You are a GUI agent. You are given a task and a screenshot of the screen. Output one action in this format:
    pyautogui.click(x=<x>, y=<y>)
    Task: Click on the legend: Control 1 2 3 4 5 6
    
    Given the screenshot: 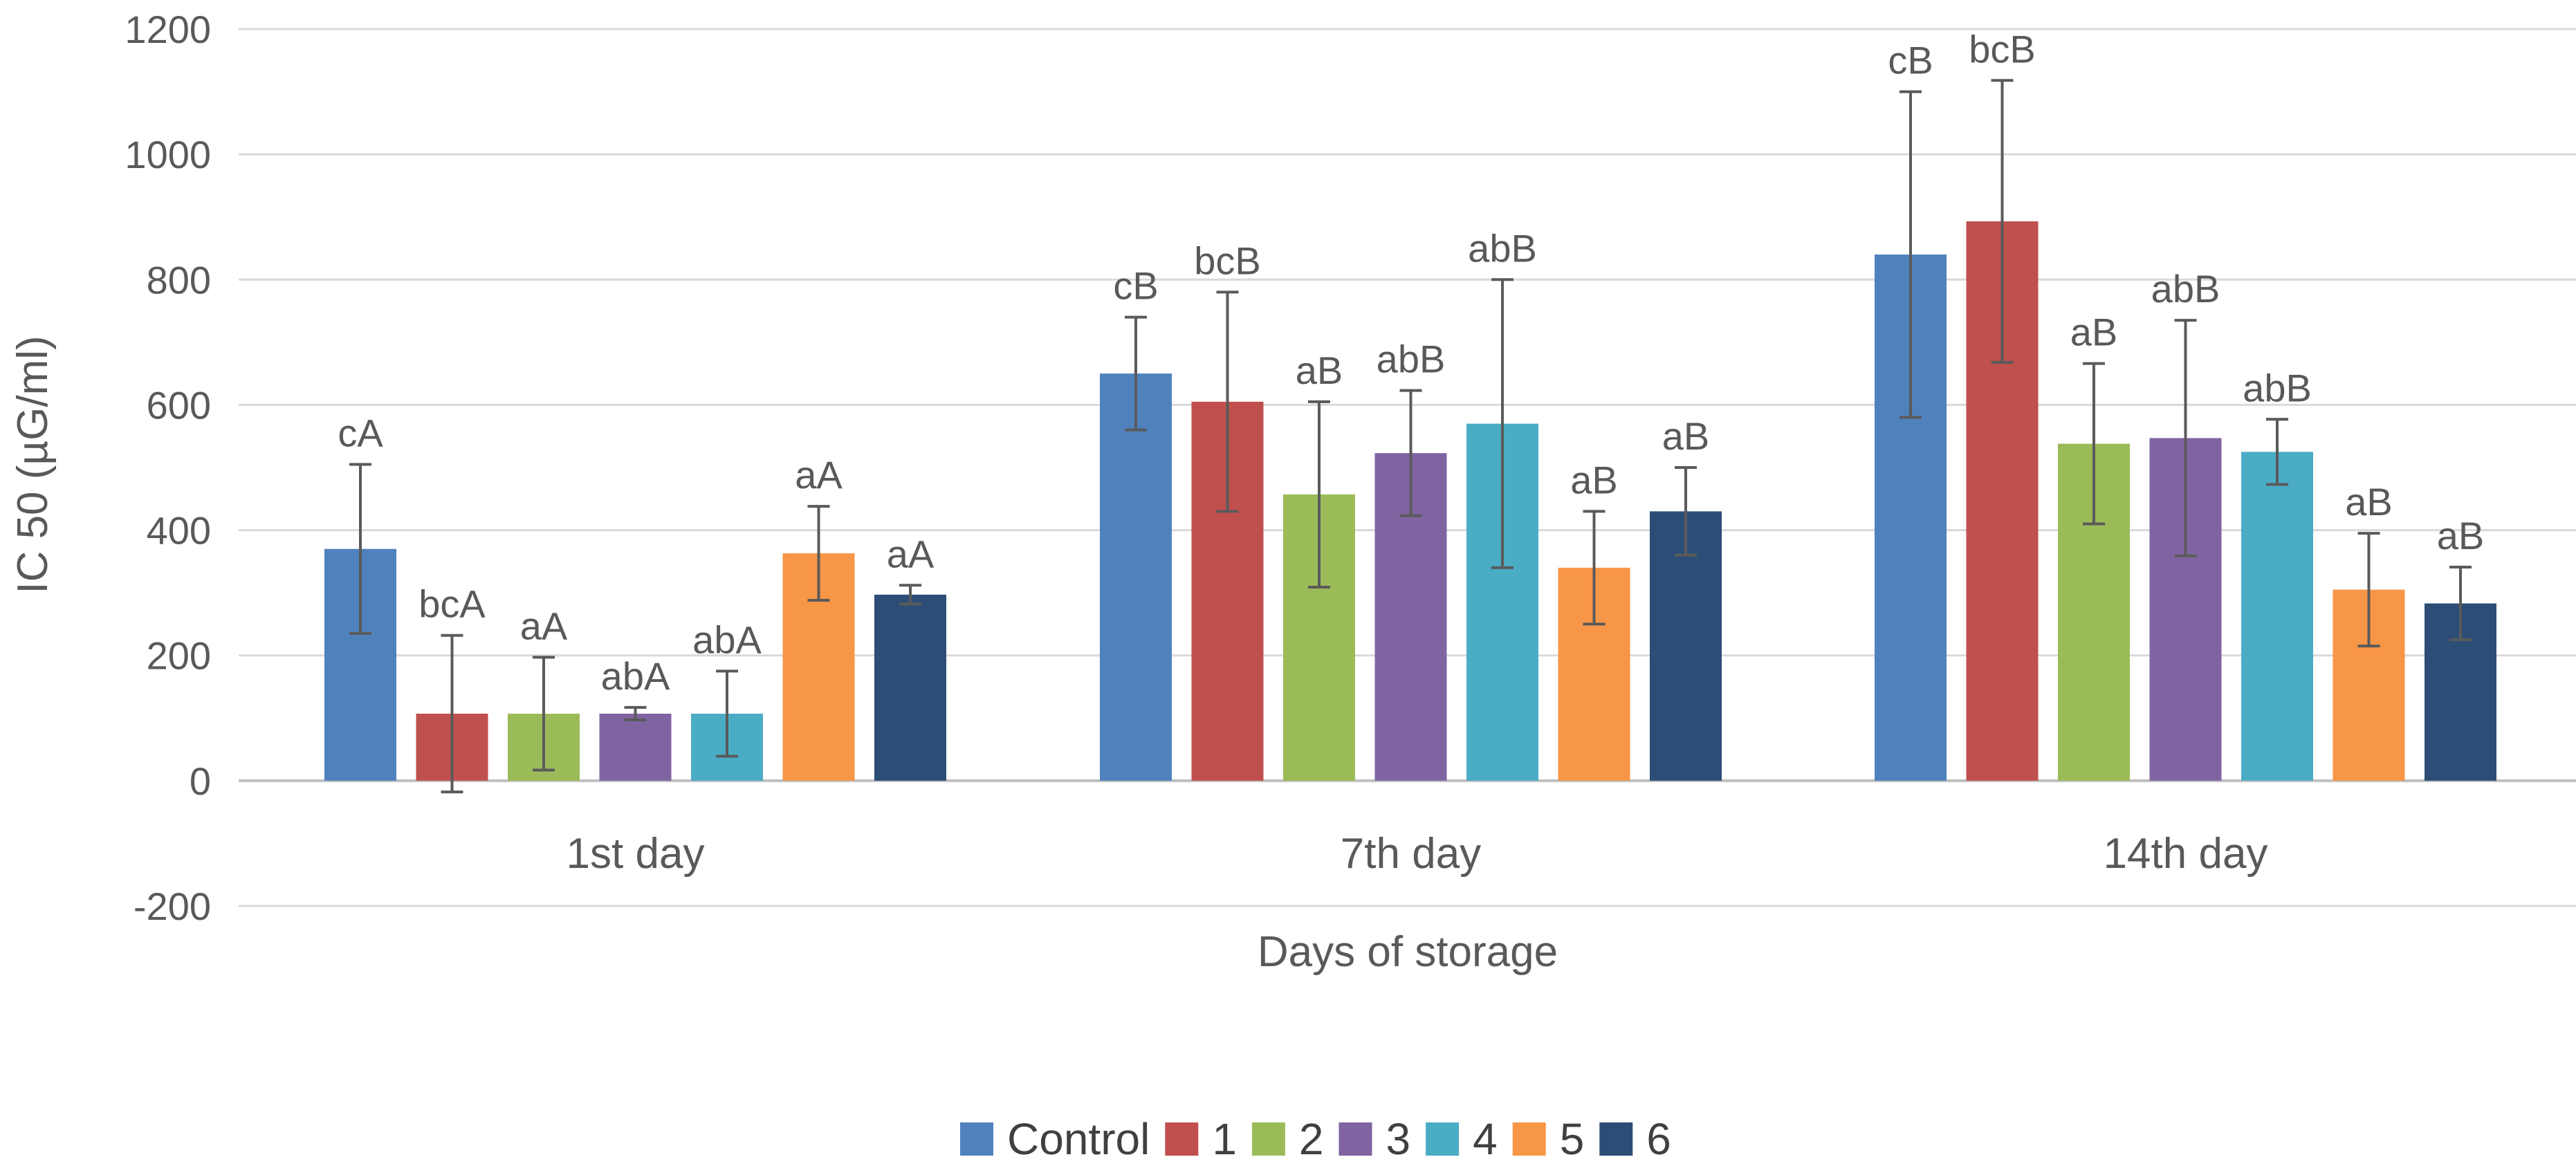 What is the action you would take?
    pyautogui.click(x=1315, y=1139)
    